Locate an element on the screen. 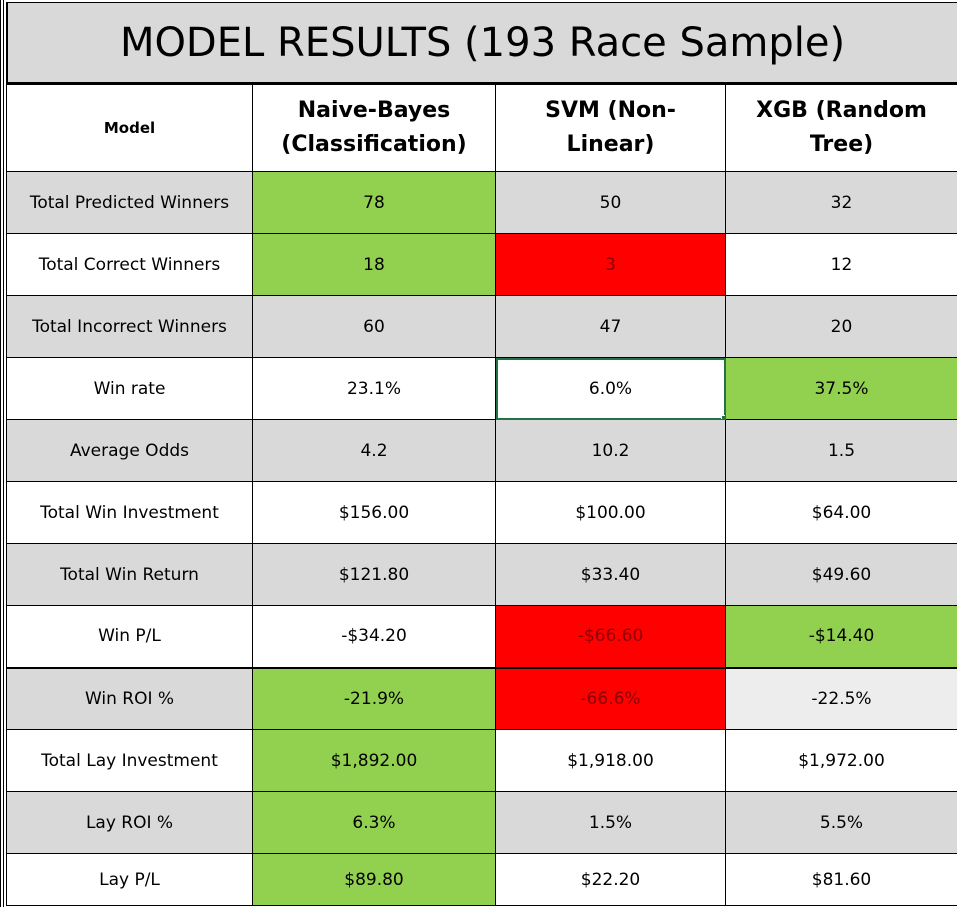 The image size is (957, 907). cell-xgb: $81.60 is located at coordinates (841, 879).